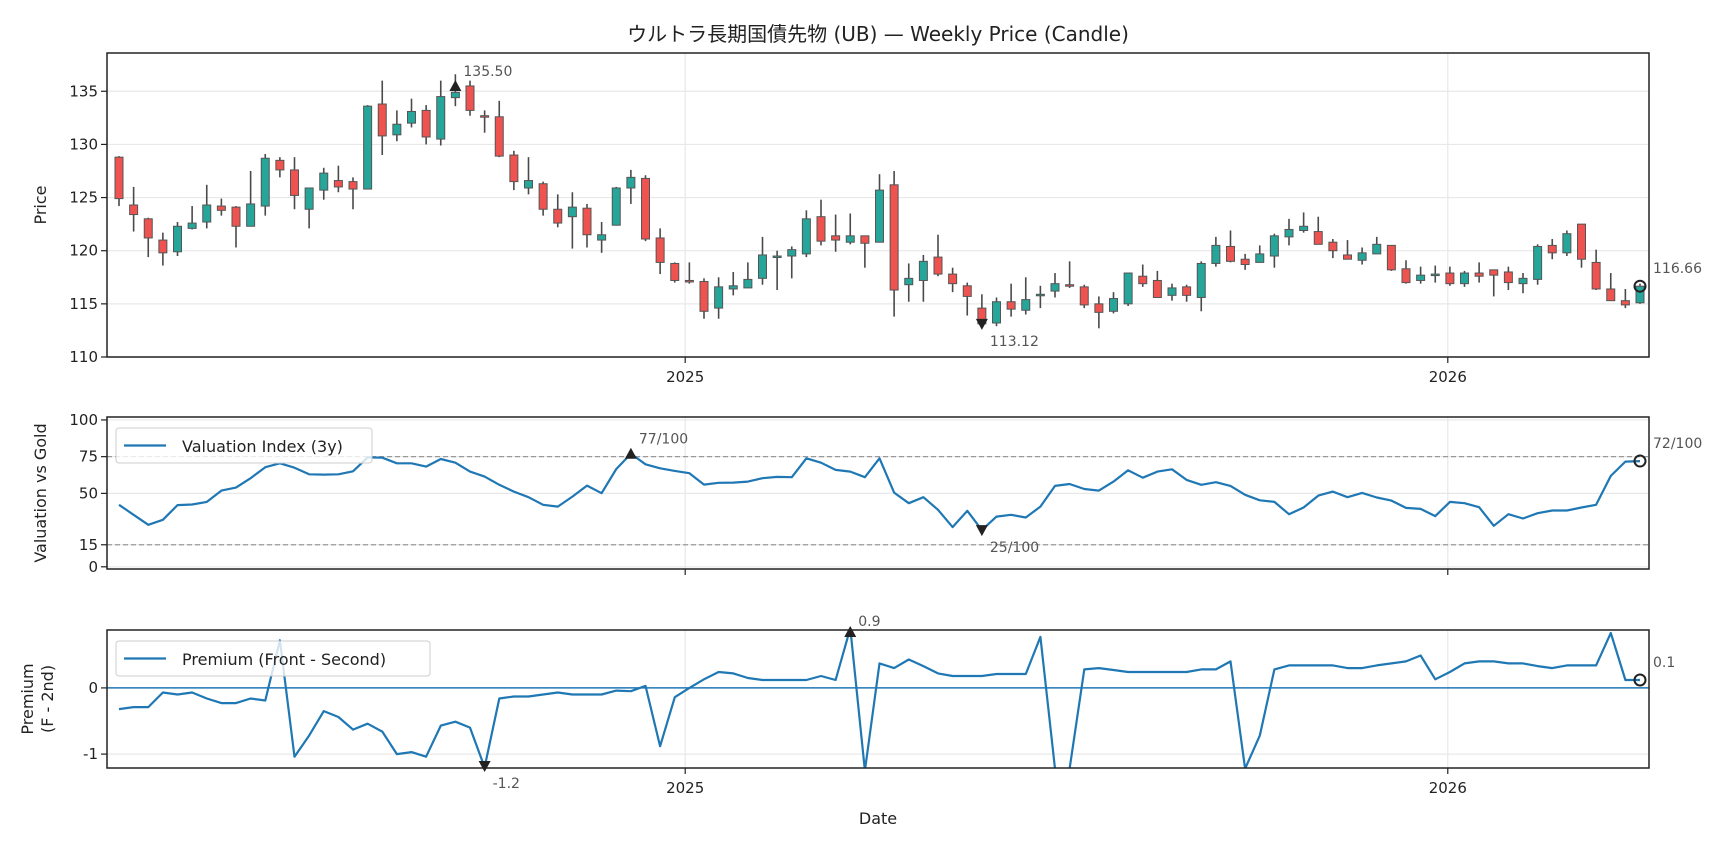 This screenshot has width=1728, height=849. What do you see at coordinates (850, 631) in the screenshot?
I see `max-marker-triangle-up-icon` at bounding box center [850, 631].